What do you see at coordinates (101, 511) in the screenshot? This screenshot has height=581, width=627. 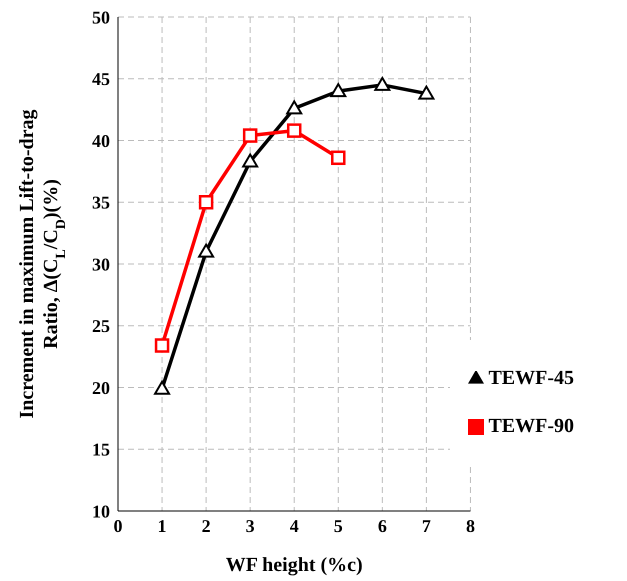 I see `y-tick-label: 10` at bounding box center [101, 511].